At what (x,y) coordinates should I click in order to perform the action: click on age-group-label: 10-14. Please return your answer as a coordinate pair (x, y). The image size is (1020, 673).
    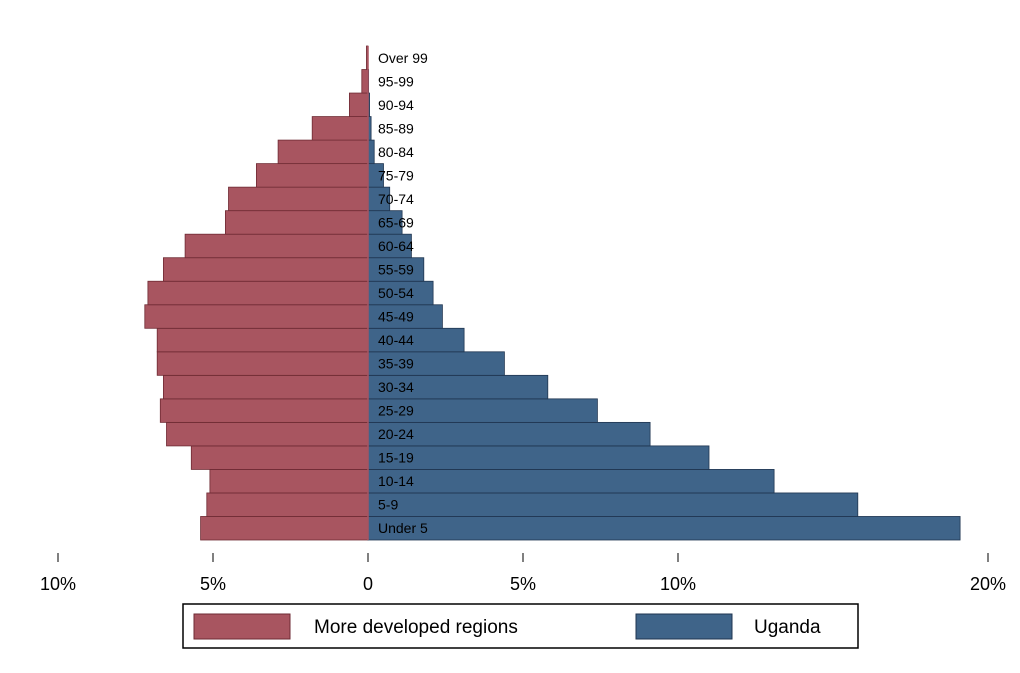
    Looking at the image, I should click on (396, 481).